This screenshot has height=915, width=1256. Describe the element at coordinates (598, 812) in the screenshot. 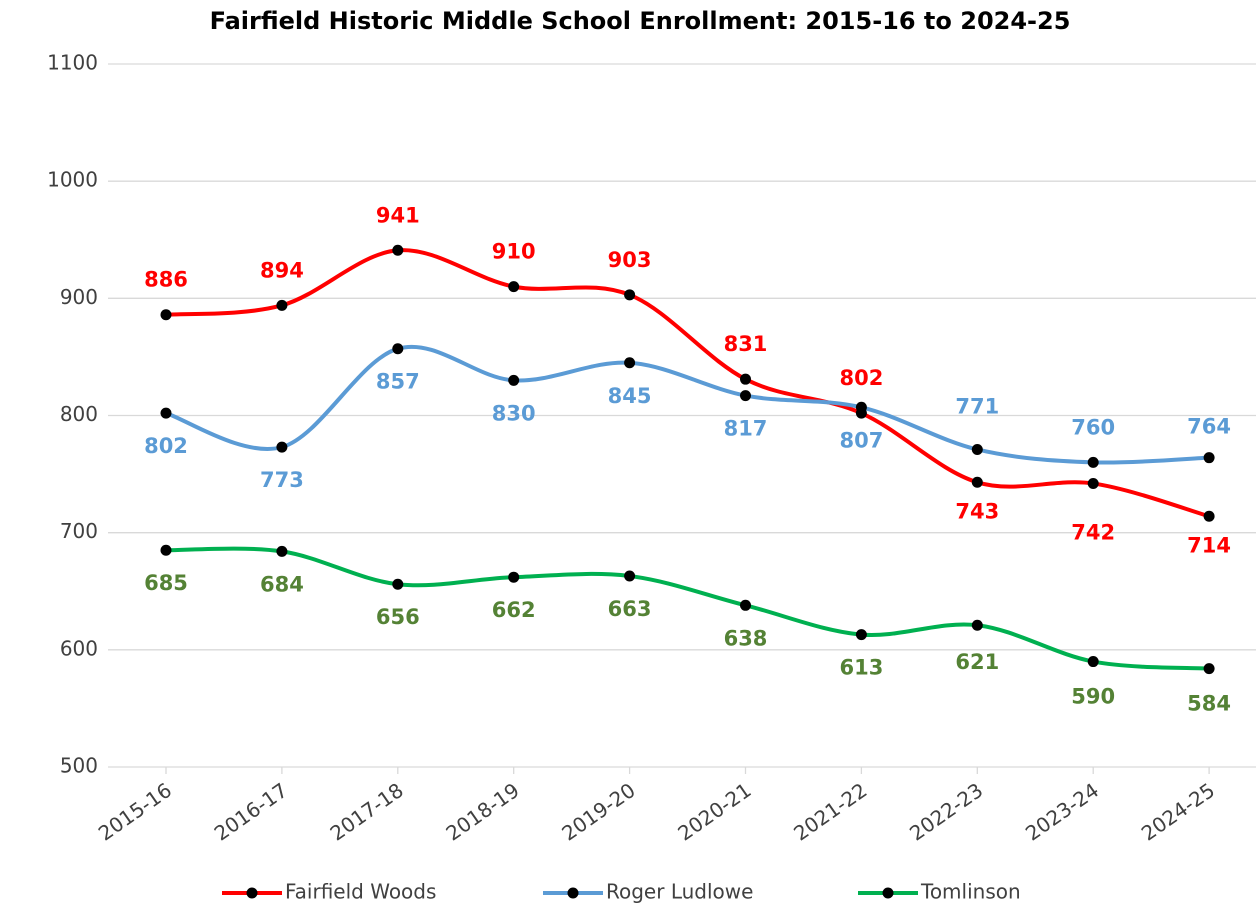

I see `x-tick-label: 2019-20` at that location.